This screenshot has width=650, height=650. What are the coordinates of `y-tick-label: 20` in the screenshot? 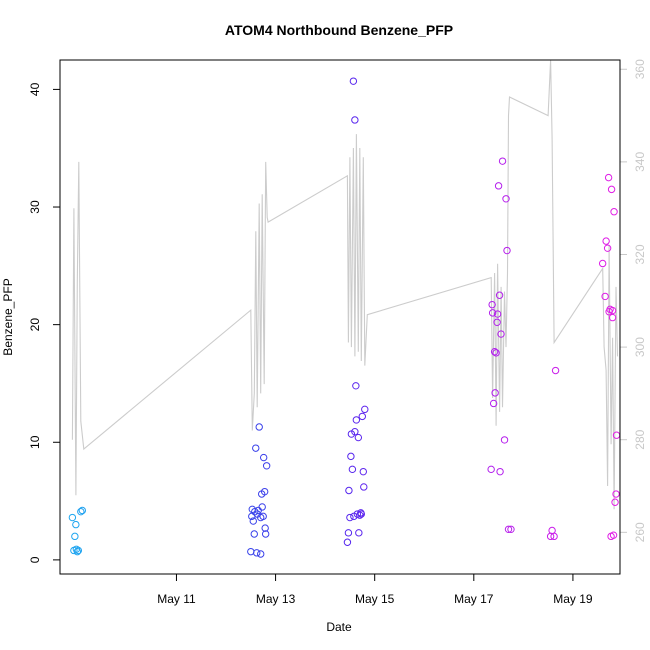 It's located at (35, 325).